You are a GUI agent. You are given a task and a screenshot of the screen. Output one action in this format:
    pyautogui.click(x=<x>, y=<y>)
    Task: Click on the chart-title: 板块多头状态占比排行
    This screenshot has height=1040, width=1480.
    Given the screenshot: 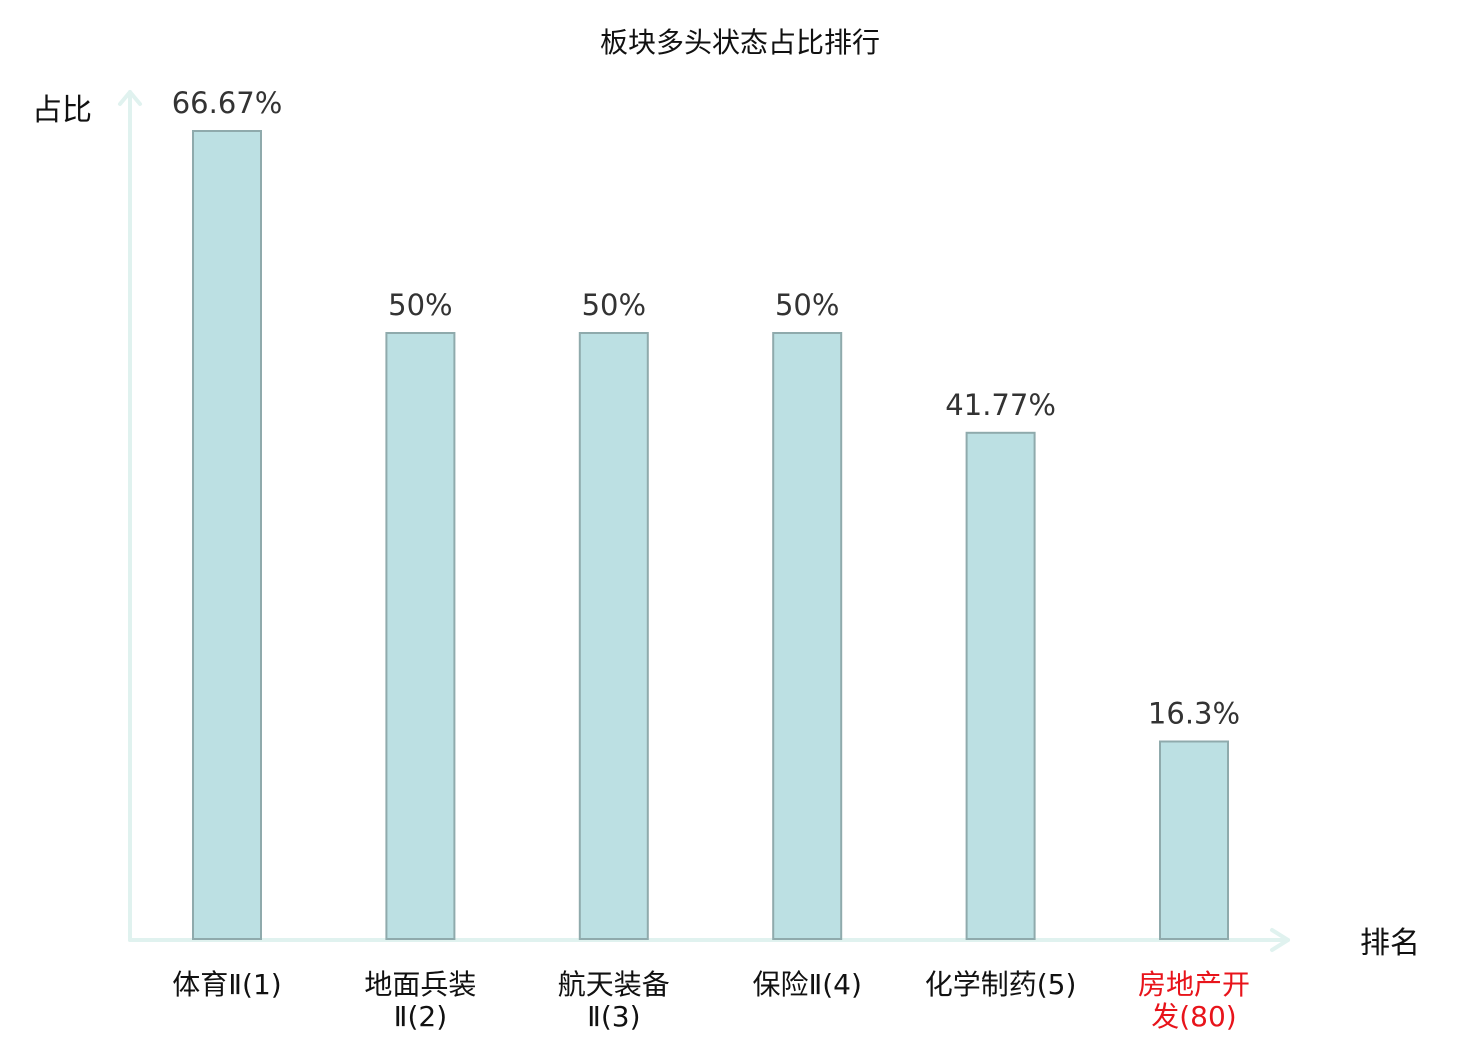 What is the action you would take?
    pyautogui.click(x=740, y=42)
    